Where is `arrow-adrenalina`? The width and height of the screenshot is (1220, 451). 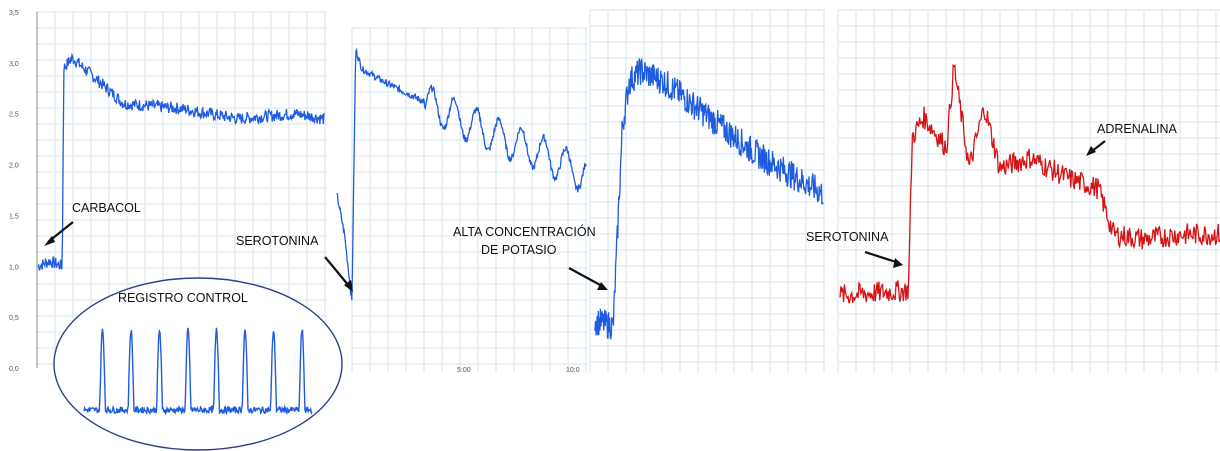 arrow-adrenalina is located at coordinates (1096, 148).